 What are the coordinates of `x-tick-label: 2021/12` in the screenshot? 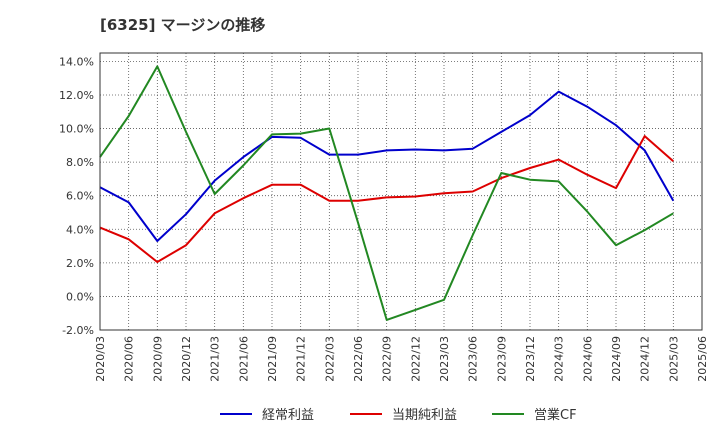 It's located at (301, 359).